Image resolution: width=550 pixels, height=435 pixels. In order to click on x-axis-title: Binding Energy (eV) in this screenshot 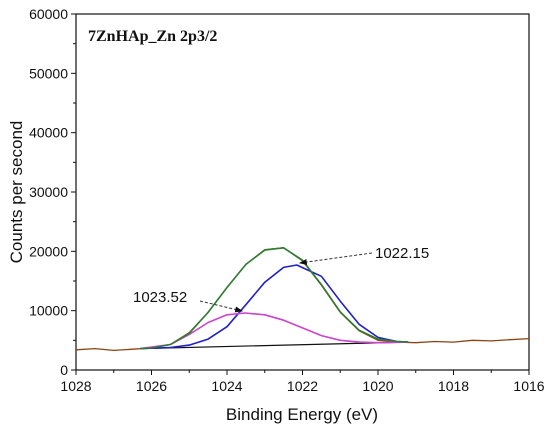, I will do `click(302, 414)`.